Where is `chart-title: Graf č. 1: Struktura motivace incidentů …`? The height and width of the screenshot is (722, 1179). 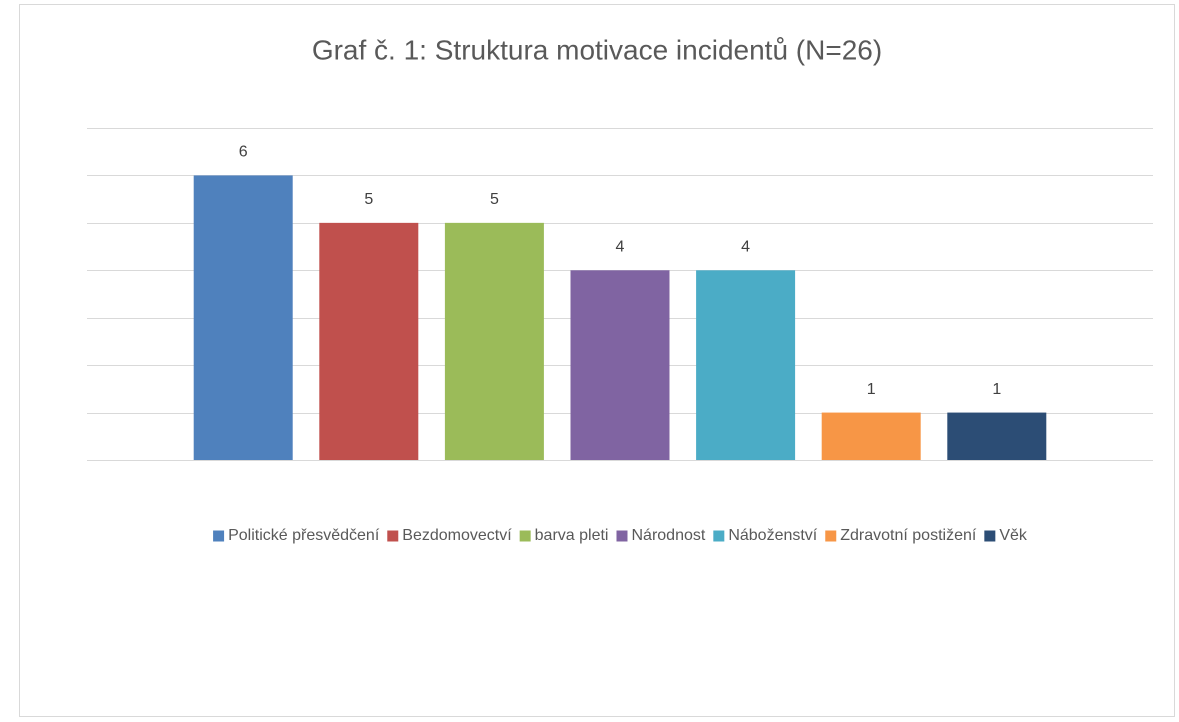
chart-title: Graf č. 1: Struktura motivace incidentů … is located at coordinates (597, 49).